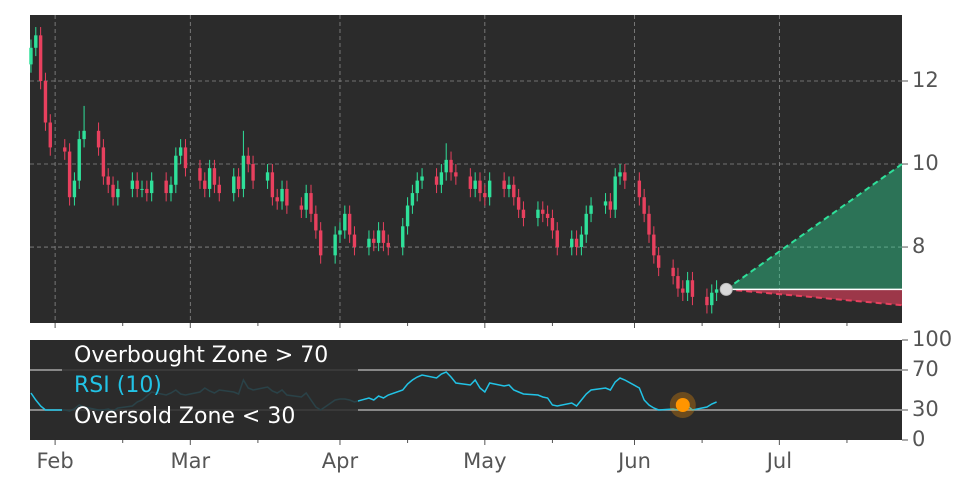  What do you see at coordinates (726, 289) in the screenshot?
I see `last-price-marker` at bounding box center [726, 289].